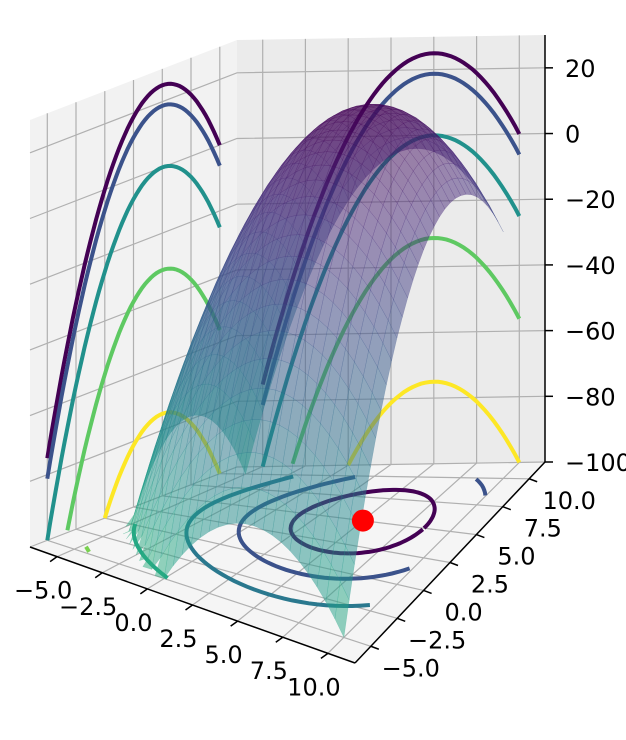  What do you see at coordinates (490, 585) in the screenshot?
I see `y-tick-label: 2.5` at bounding box center [490, 585].